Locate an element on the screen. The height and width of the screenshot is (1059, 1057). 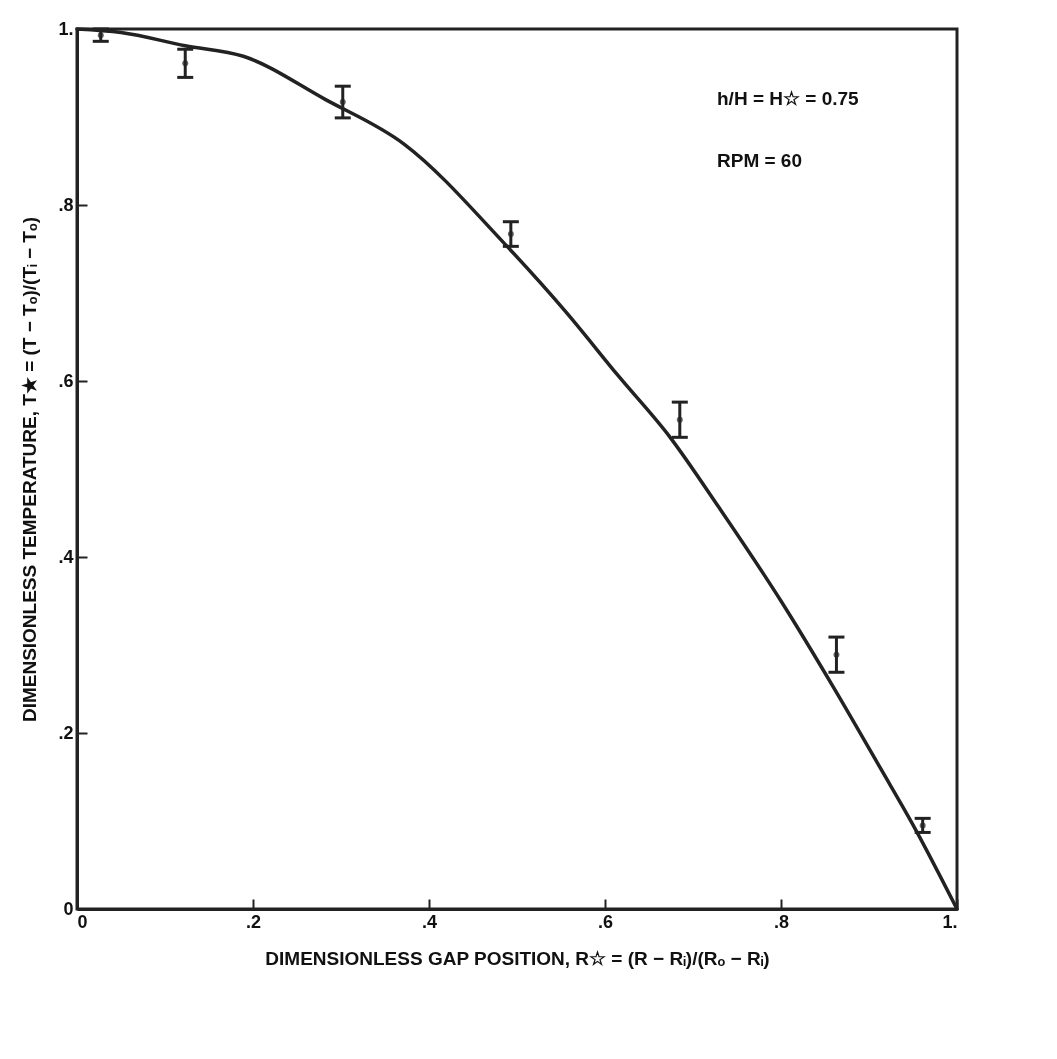
y-tick-label: 0 is located at coordinates (68, 908).